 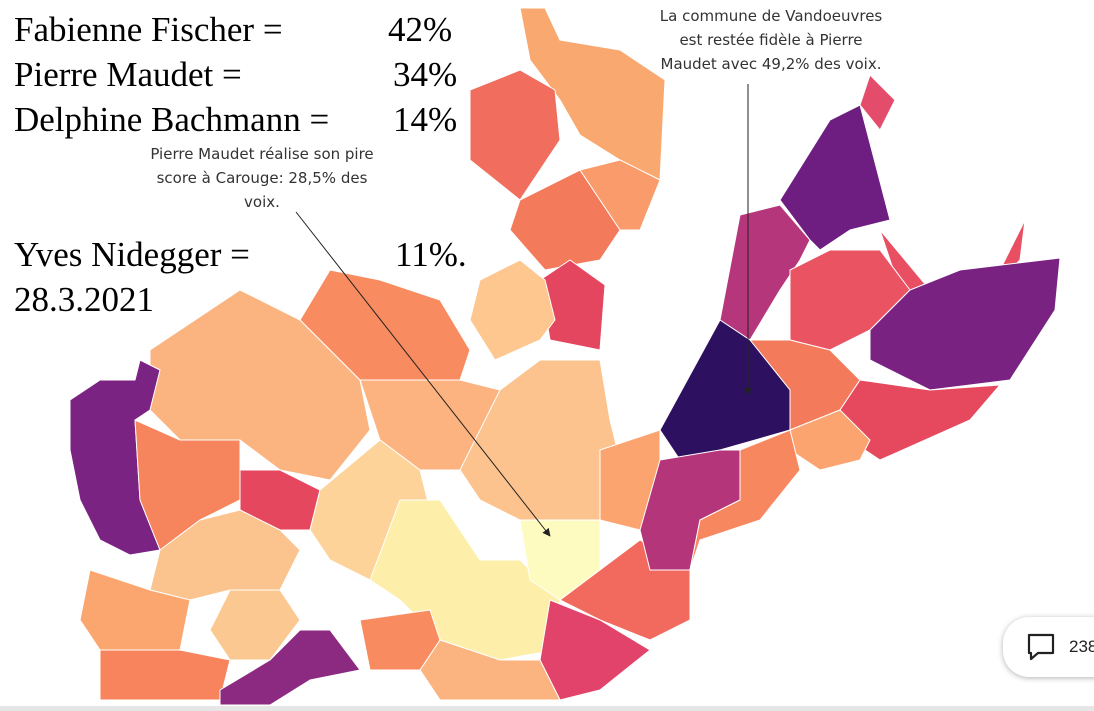 What do you see at coordinates (1081, 646) in the screenshot?
I see `comment-count: 238` at bounding box center [1081, 646].